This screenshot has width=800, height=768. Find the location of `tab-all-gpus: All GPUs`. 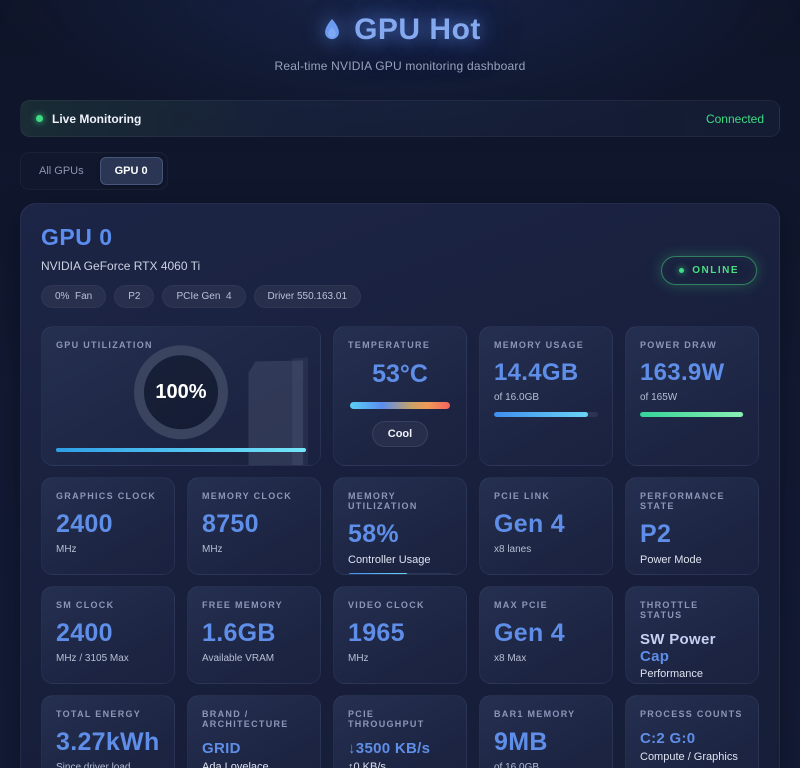

tab-all-gpus: All GPUs is located at coordinates (61, 171).